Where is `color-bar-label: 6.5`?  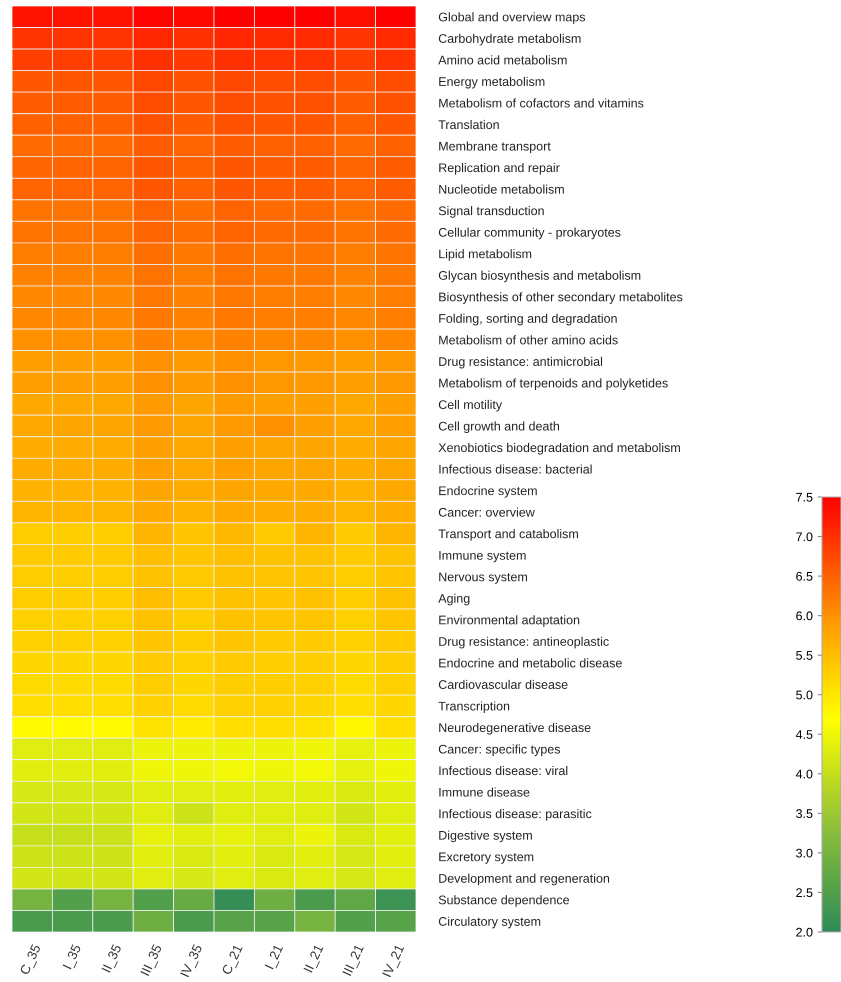
color-bar-label: 6.5 is located at coordinates (804, 576).